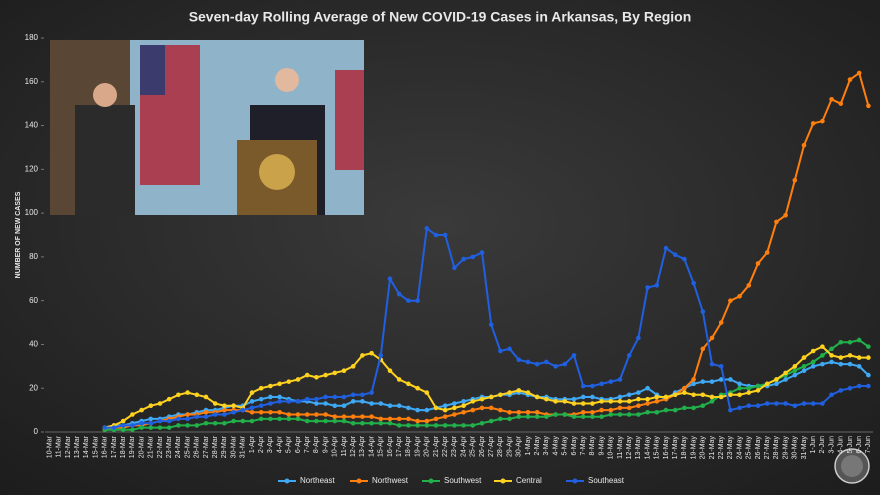  What do you see at coordinates (344, 445) in the screenshot?
I see `x-tick-label: 11-Apr` at bounding box center [344, 445].